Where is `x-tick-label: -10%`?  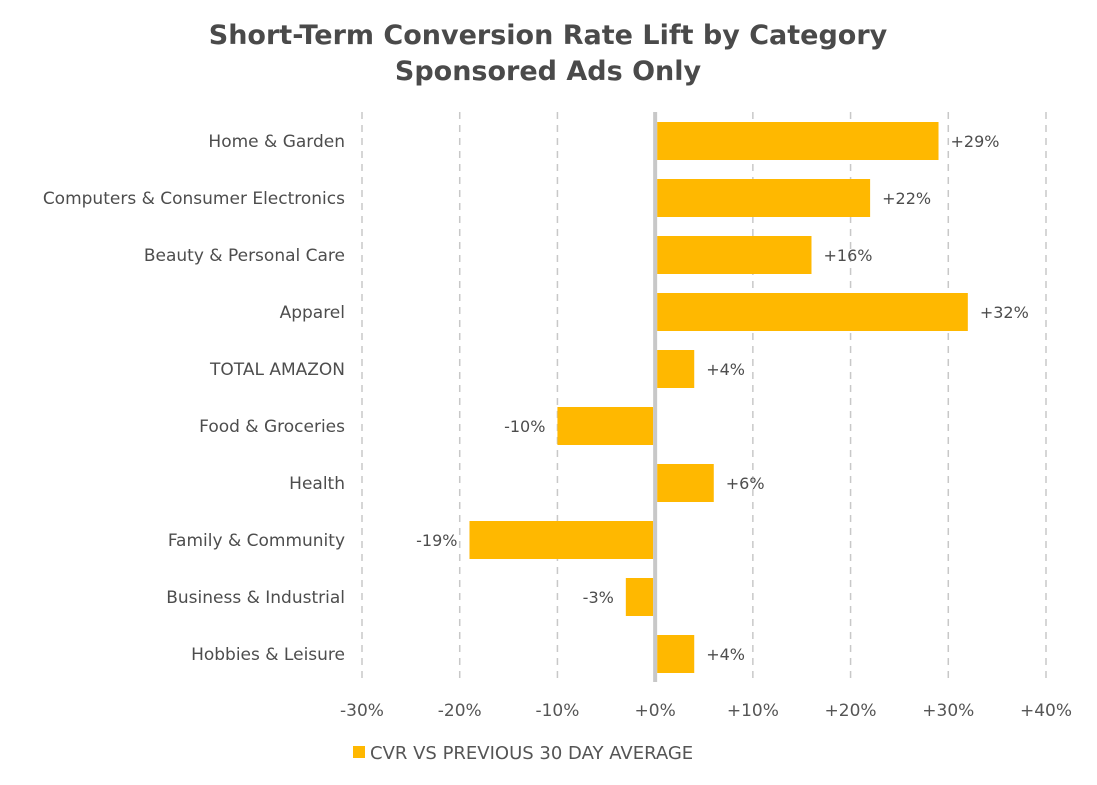
x-tick-label: -10% is located at coordinates (557, 711).